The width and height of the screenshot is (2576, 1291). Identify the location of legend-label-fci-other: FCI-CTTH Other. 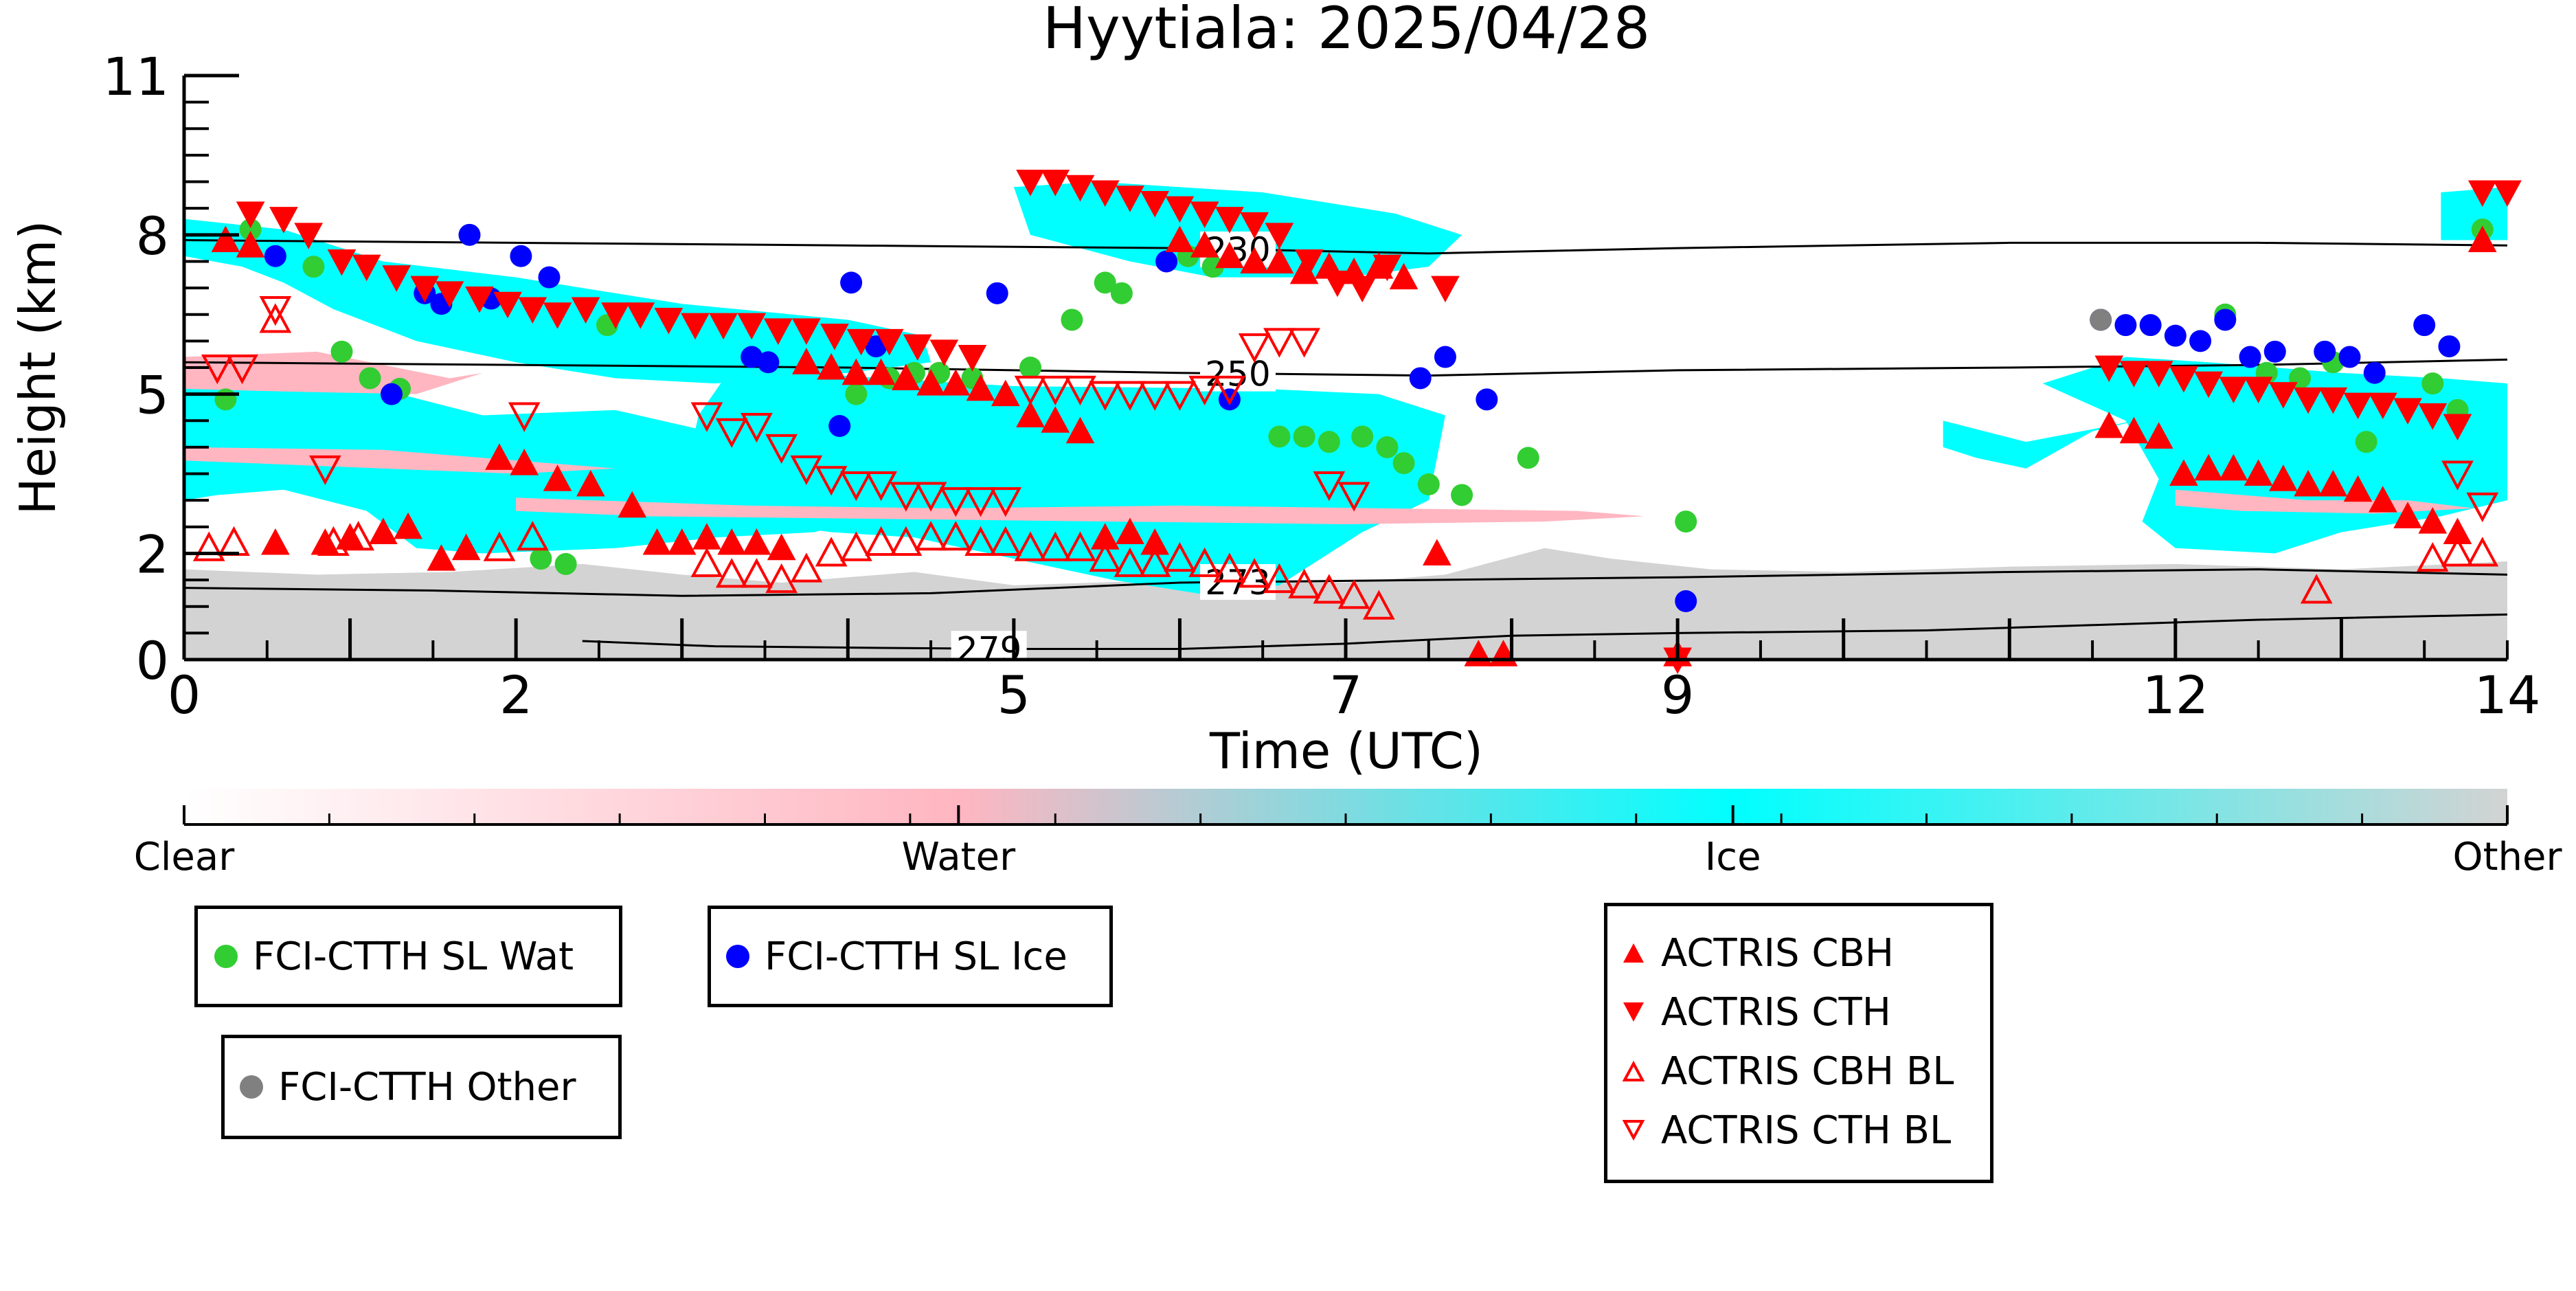
(427, 1087).